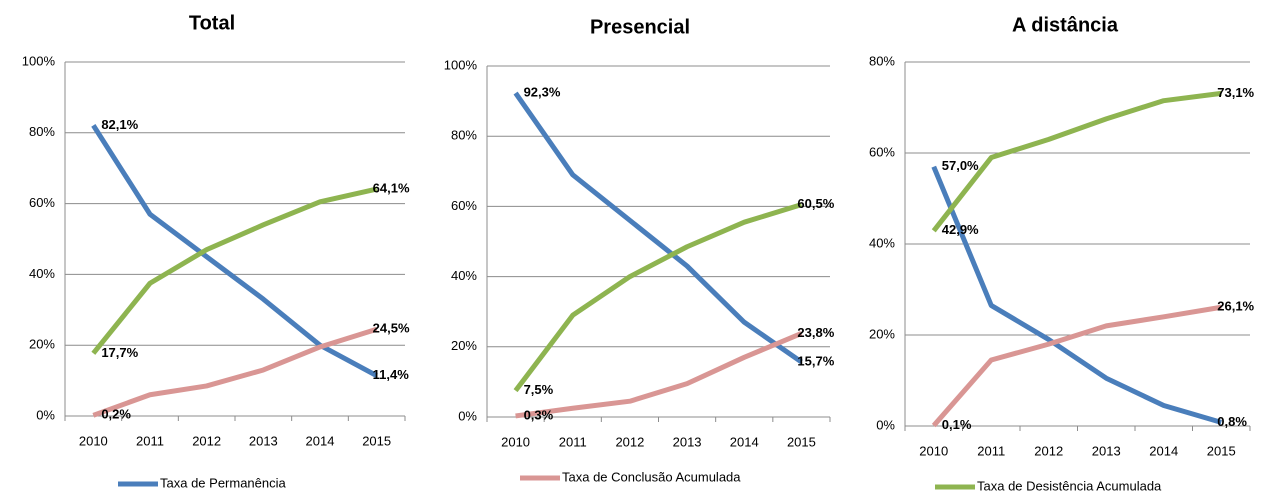 Image resolution: width=1271 pixels, height=493 pixels. I want to click on legend-label: Taxa de Conclusão Acumulada, so click(651, 476).